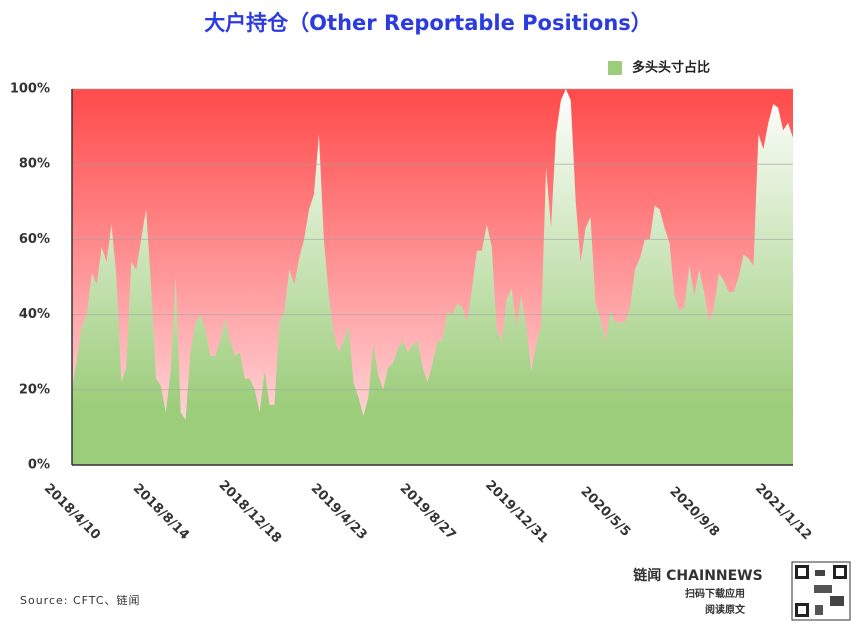 This screenshot has width=857, height=630. I want to click on x-tick-label: 2020/9/8, so click(694, 512).